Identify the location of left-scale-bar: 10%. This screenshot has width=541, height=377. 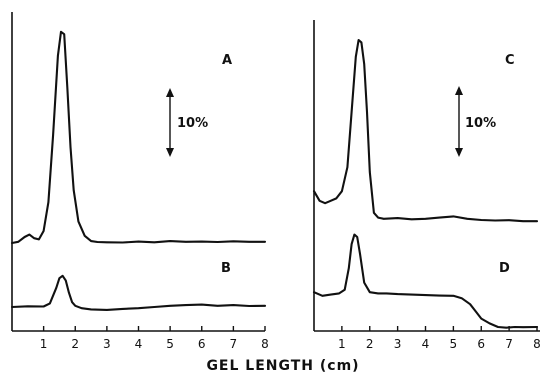
(187, 122).